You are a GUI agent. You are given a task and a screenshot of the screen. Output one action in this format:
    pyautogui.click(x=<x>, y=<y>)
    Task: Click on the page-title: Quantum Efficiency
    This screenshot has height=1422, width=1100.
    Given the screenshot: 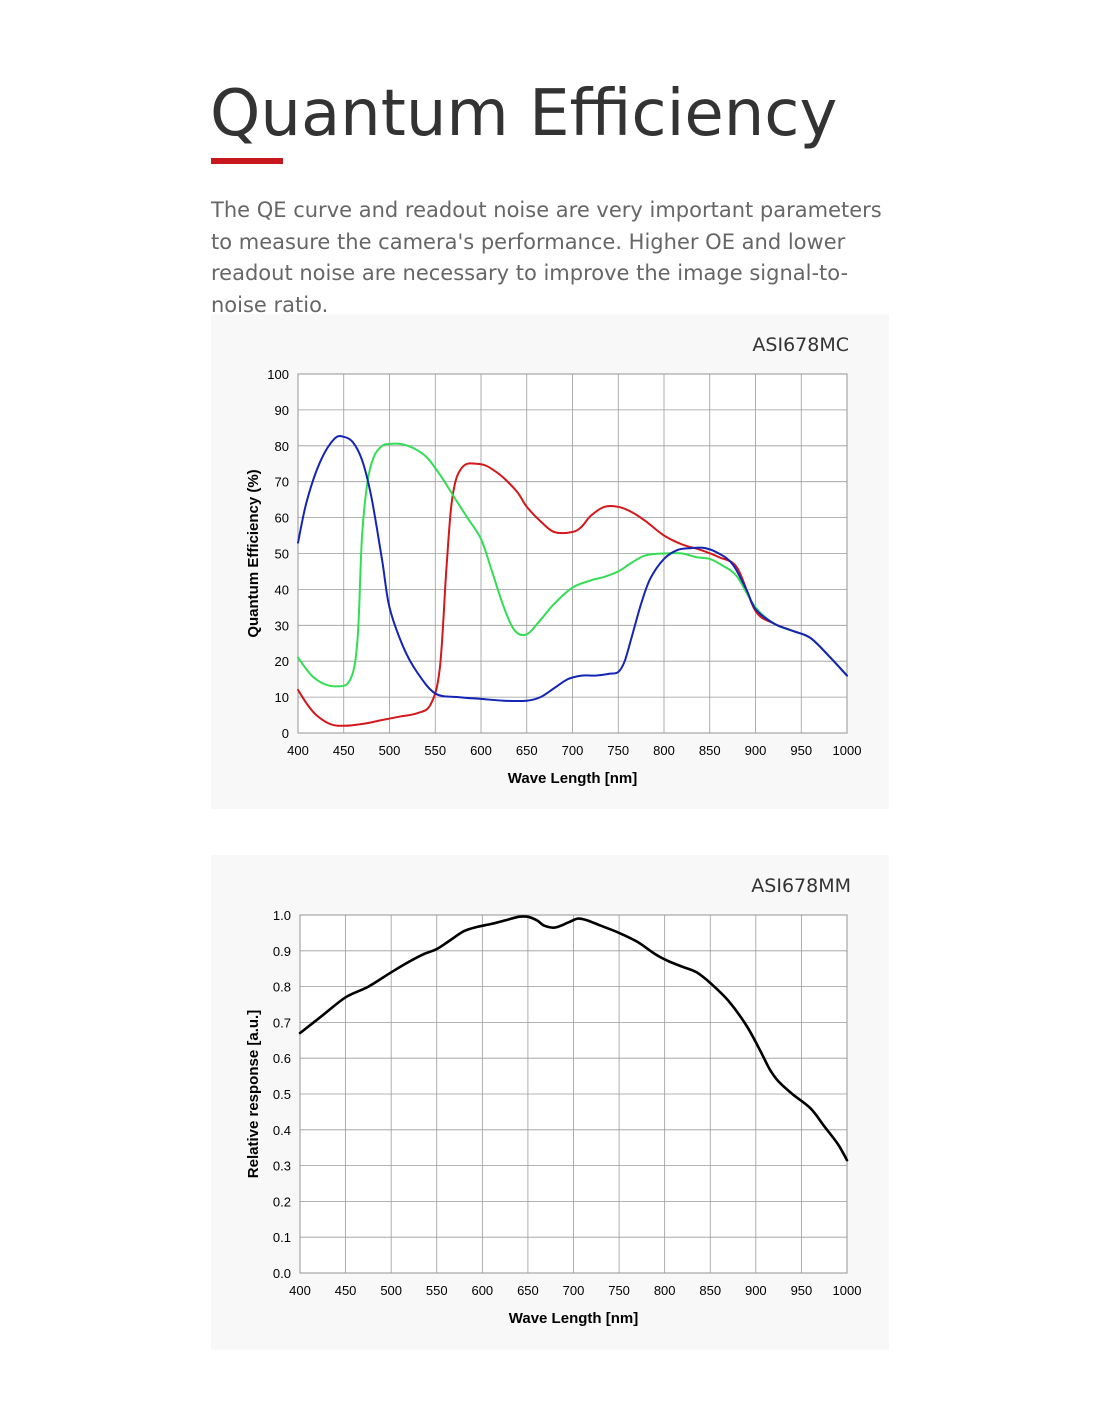 What is the action you would take?
    pyautogui.click(x=524, y=114)
    